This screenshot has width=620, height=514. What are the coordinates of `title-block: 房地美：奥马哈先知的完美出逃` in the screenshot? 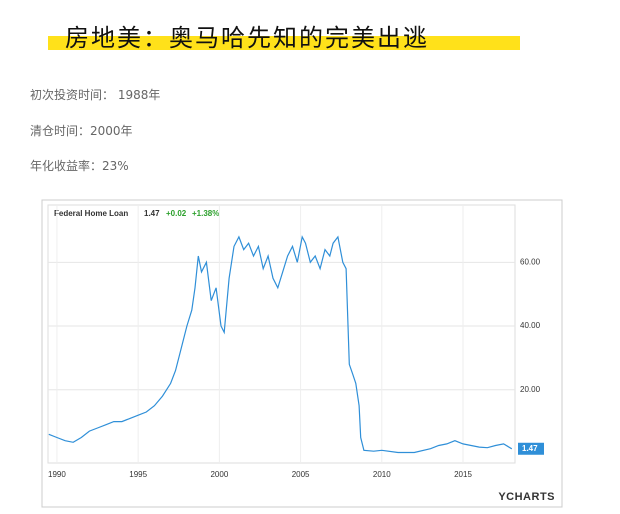 It's located at (284, 34).